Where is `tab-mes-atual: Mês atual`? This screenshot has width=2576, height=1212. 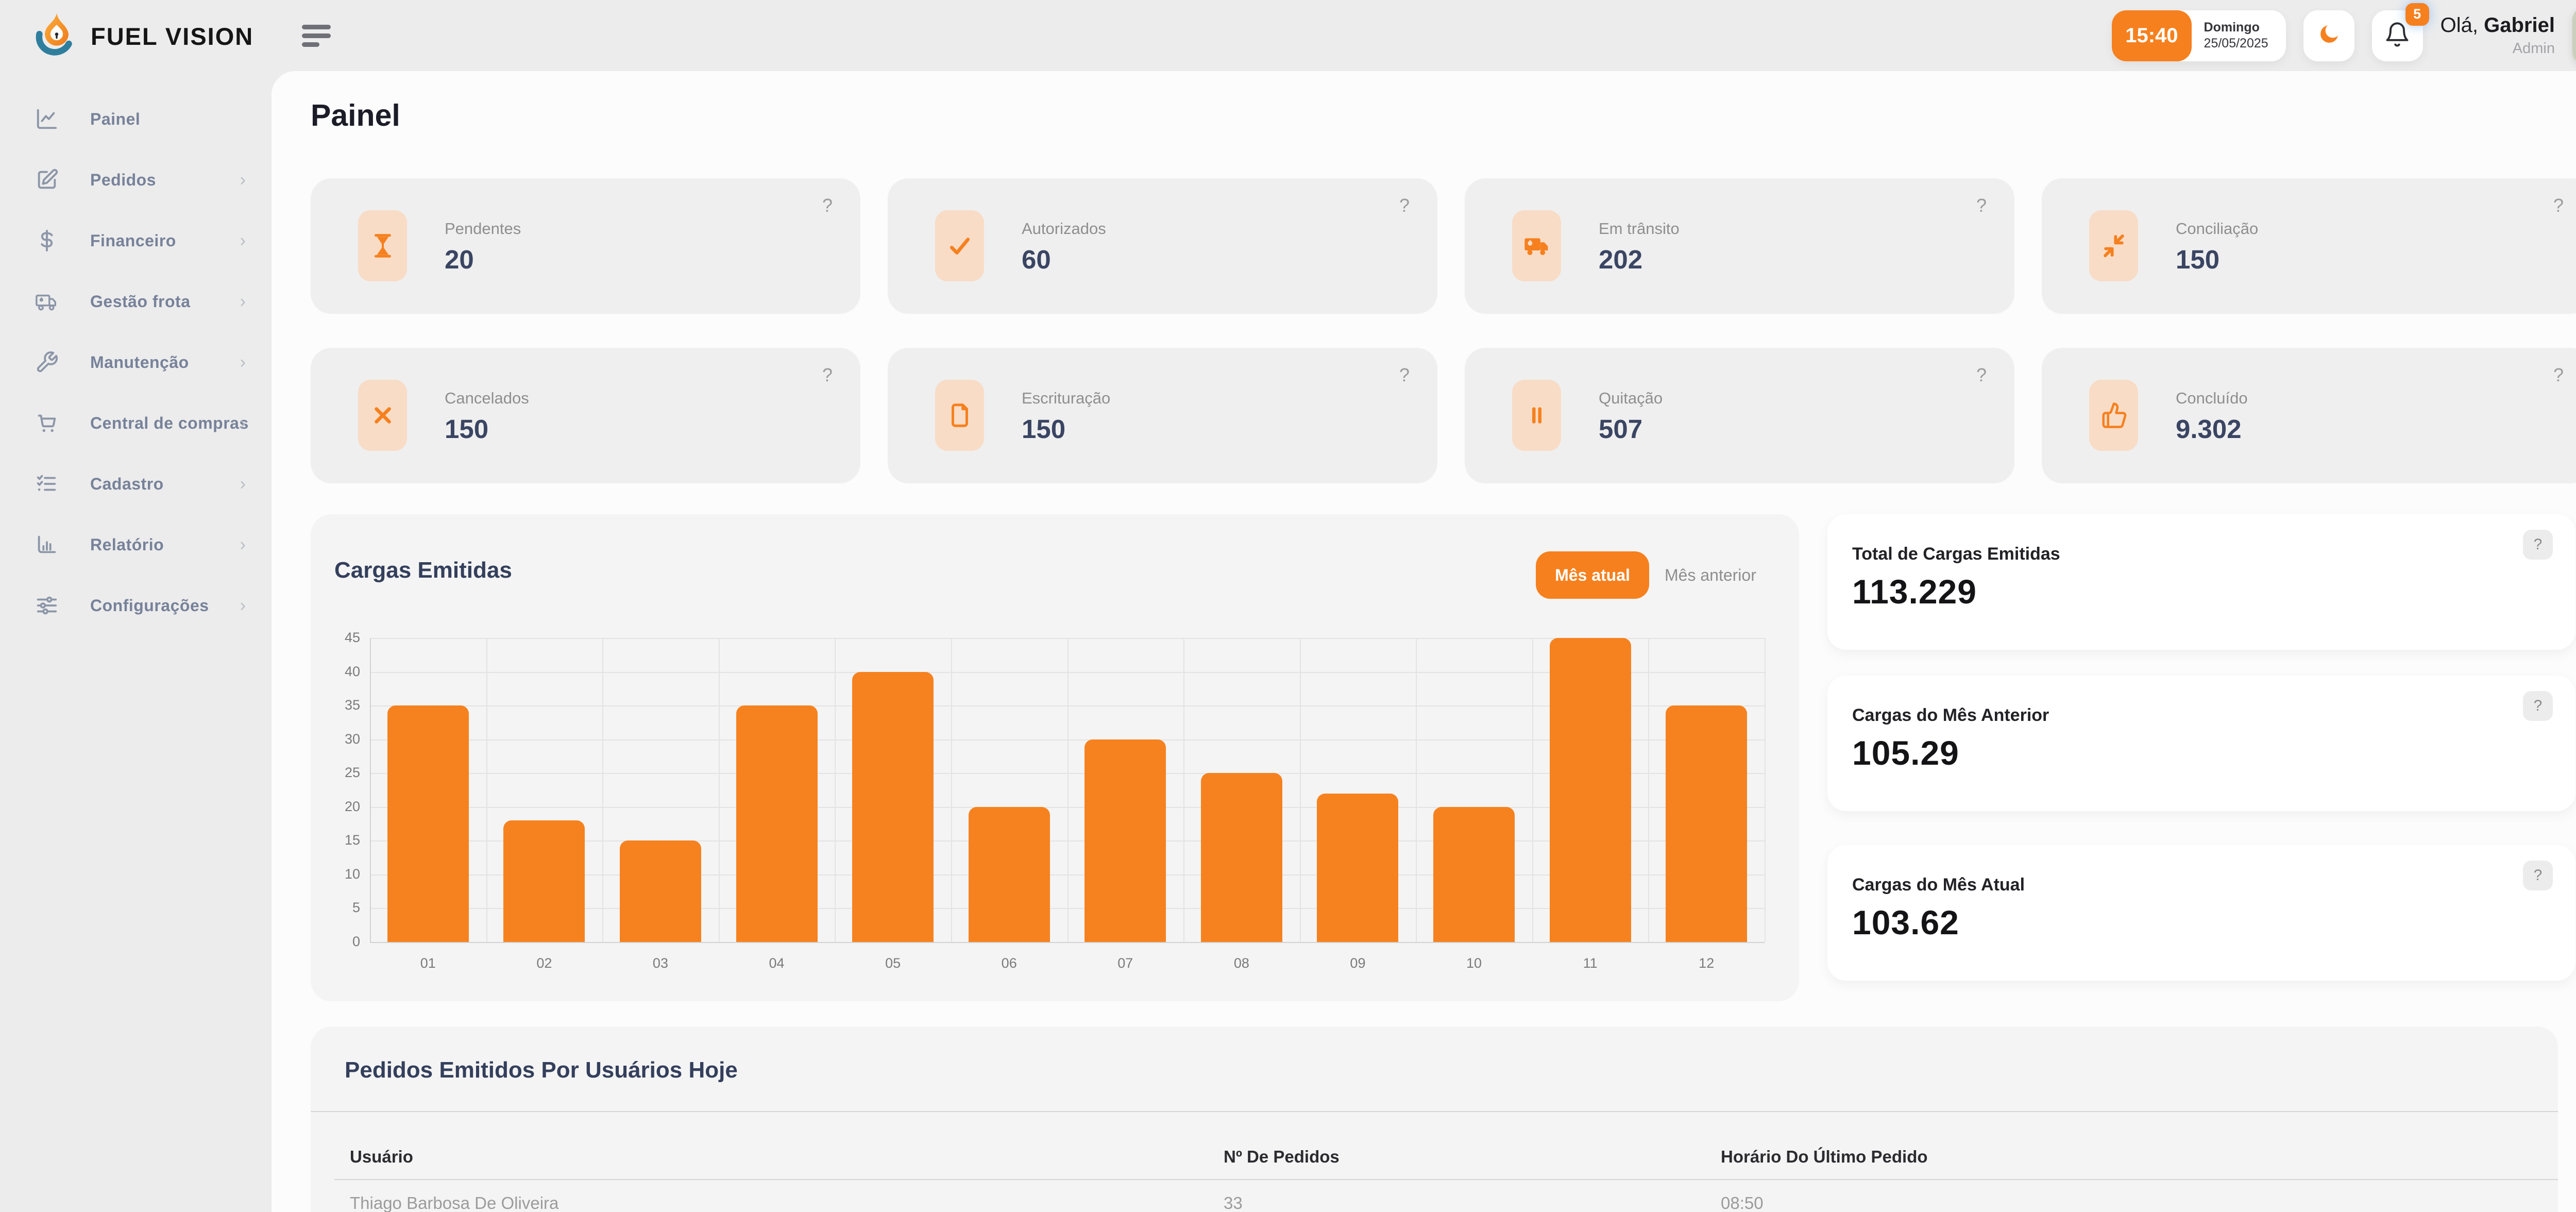 tab-mes-atual: Mês atual is located at coordinates (1593, 575).